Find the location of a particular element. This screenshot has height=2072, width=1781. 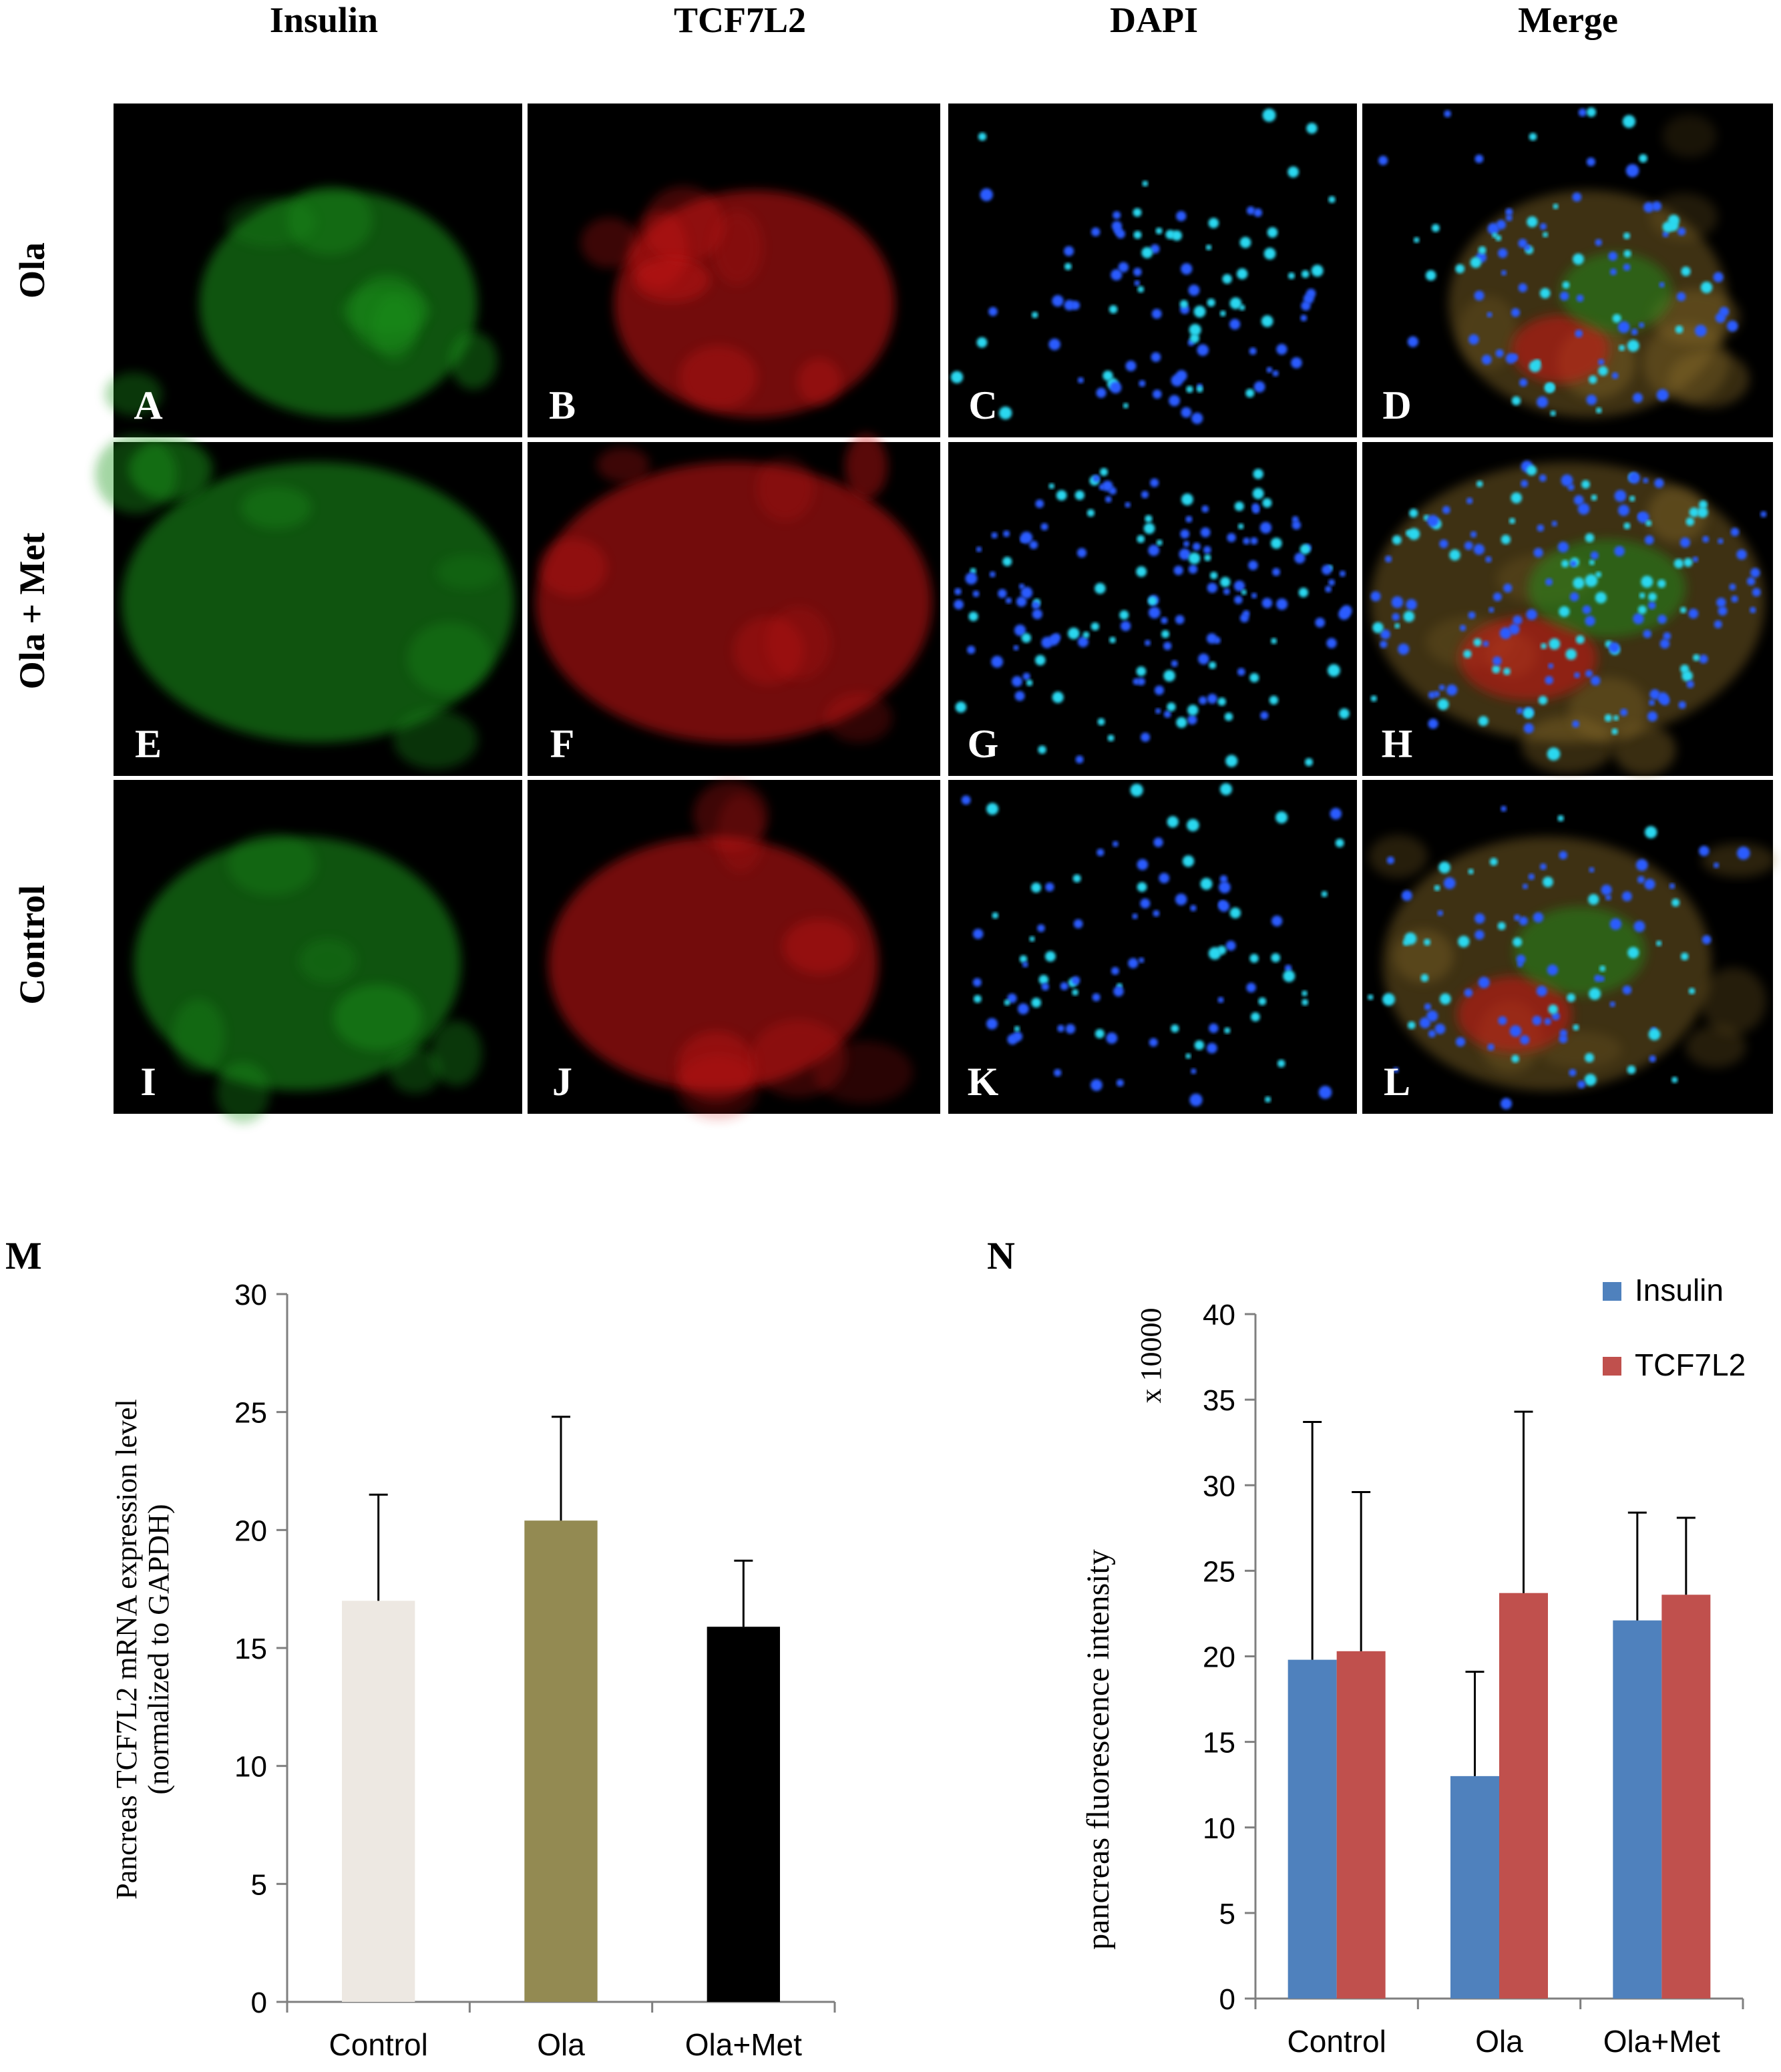

x-tick-label: Control is located at coordinates (378, 2044).